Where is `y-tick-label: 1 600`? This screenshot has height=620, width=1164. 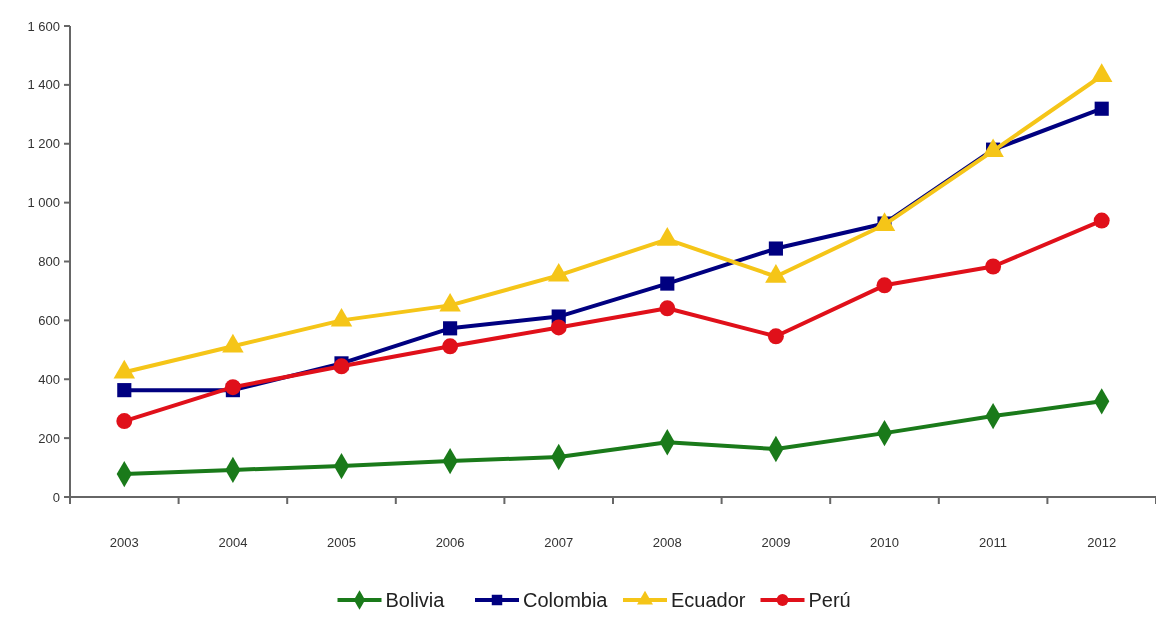
y-tick-label: 1 600 is located at coordinates (43, 26).